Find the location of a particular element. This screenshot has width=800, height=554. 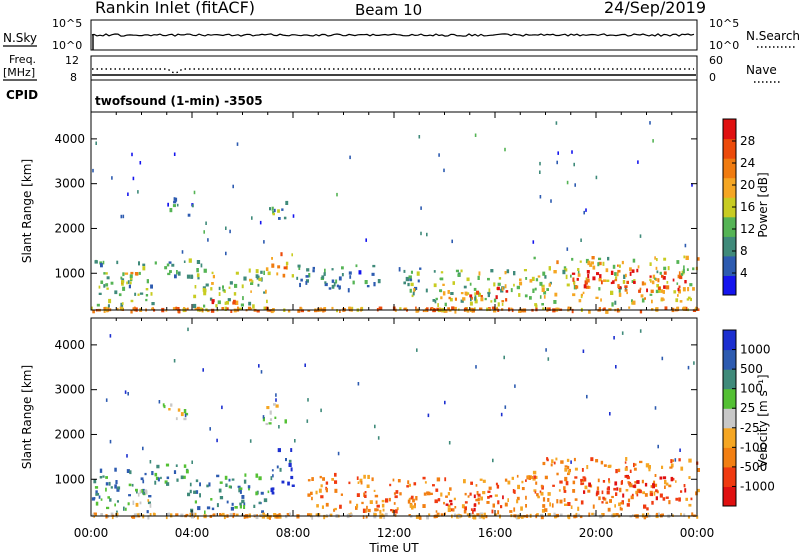

time-axis-label: Time UT is located at coordinates (393, 547).